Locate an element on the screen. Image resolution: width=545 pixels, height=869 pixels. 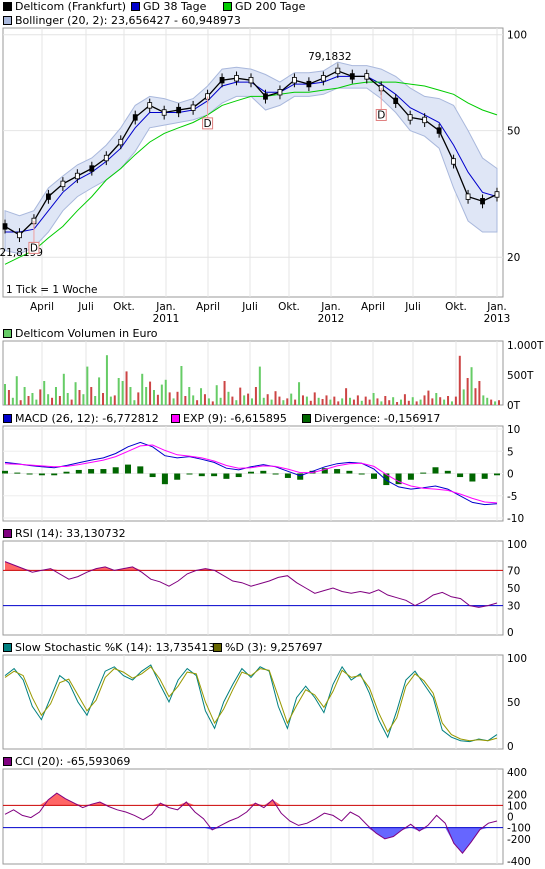
cci-y-tick-label: -100 is located at coordinates (519, 829).